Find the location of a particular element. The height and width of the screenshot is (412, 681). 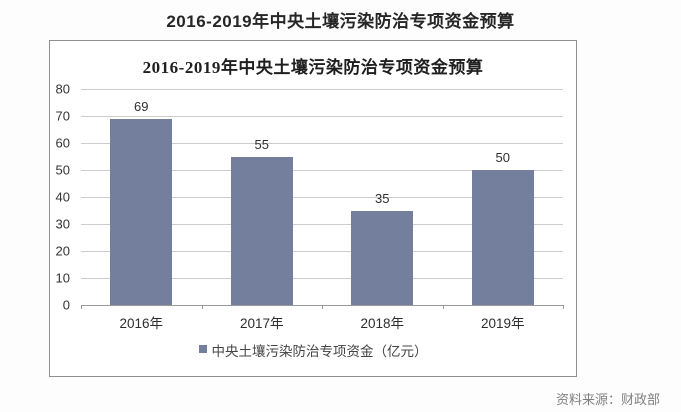

value-label-2017年: 55 is located at coordinates (261, 144).